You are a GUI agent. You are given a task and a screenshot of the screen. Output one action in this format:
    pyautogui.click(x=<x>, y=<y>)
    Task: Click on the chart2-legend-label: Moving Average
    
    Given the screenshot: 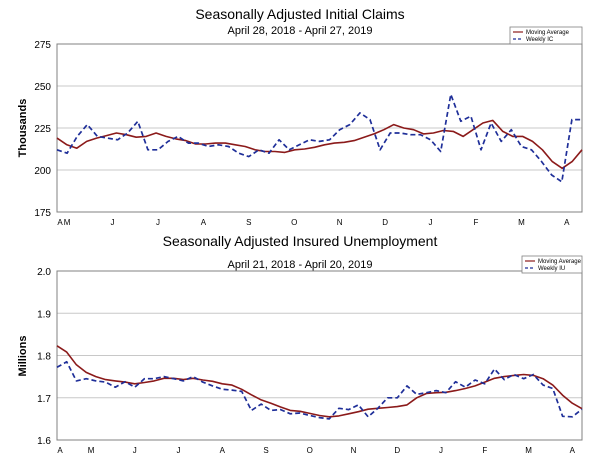 What is the action you would take?
    pyautogui.click(x=560, y=262)
    